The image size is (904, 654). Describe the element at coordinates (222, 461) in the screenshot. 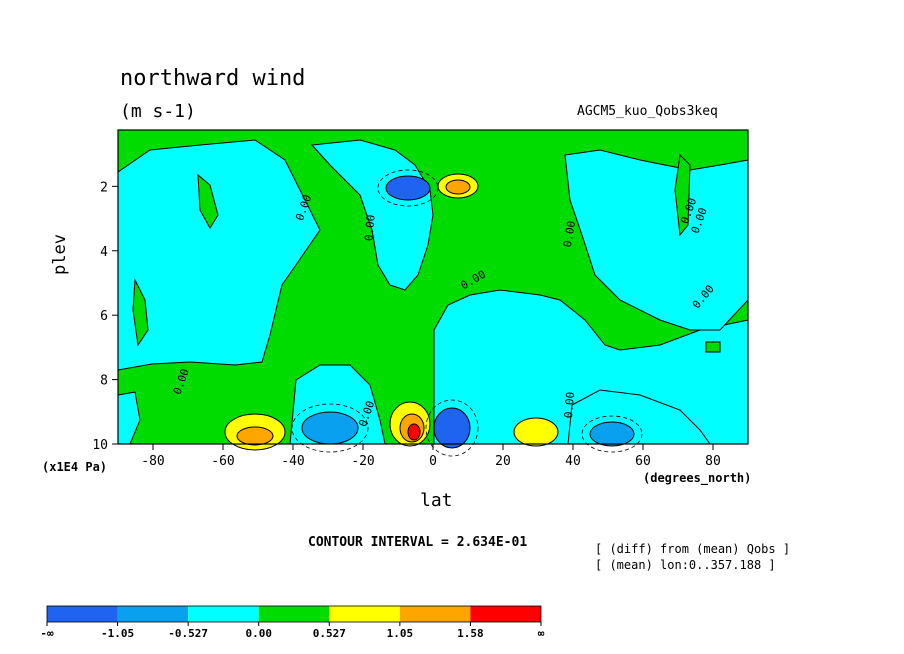

I see `x-tick-label: -60` at that location.